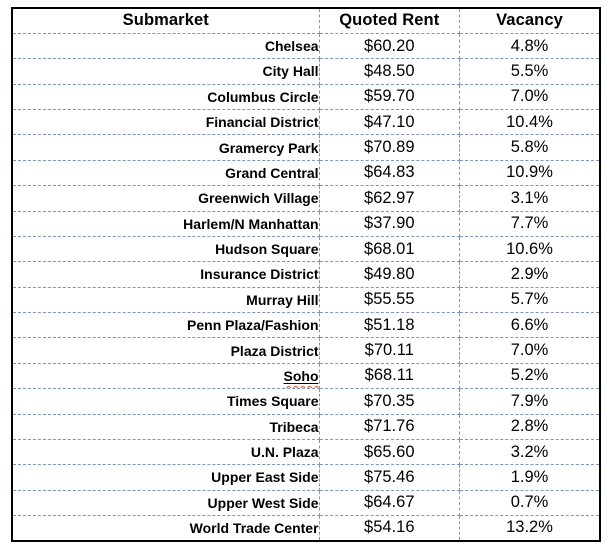 This screenshot has height=552, width=613. Describe the element at coordinates (165, 249) in the screenshot. I see `submarket-cell: Hudson Square` at that location.